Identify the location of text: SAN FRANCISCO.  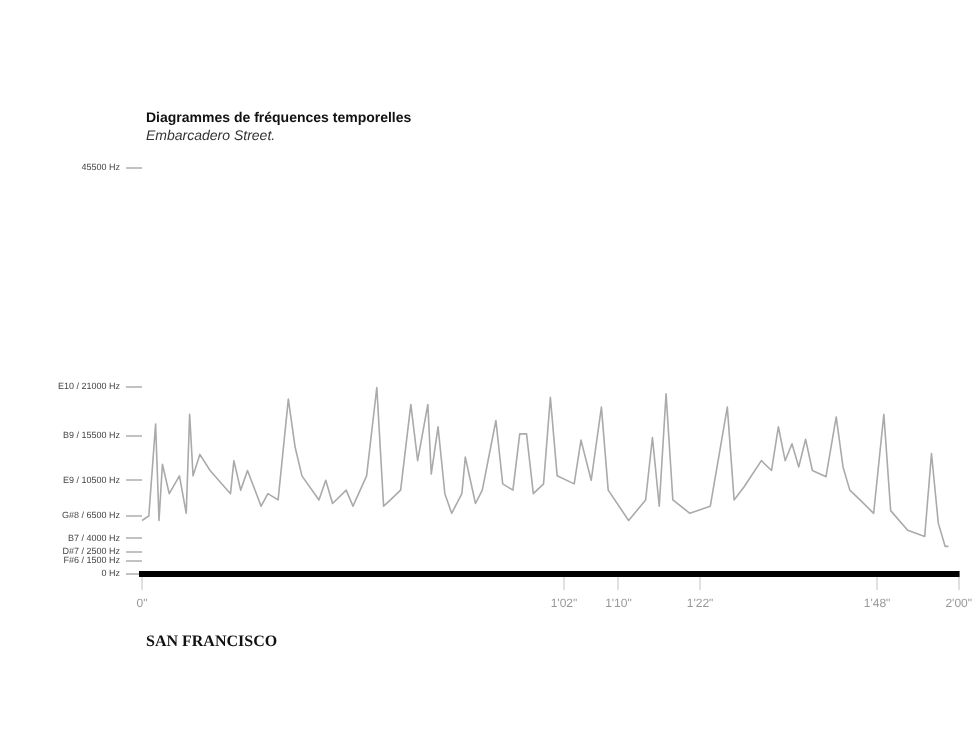
(212, 641).